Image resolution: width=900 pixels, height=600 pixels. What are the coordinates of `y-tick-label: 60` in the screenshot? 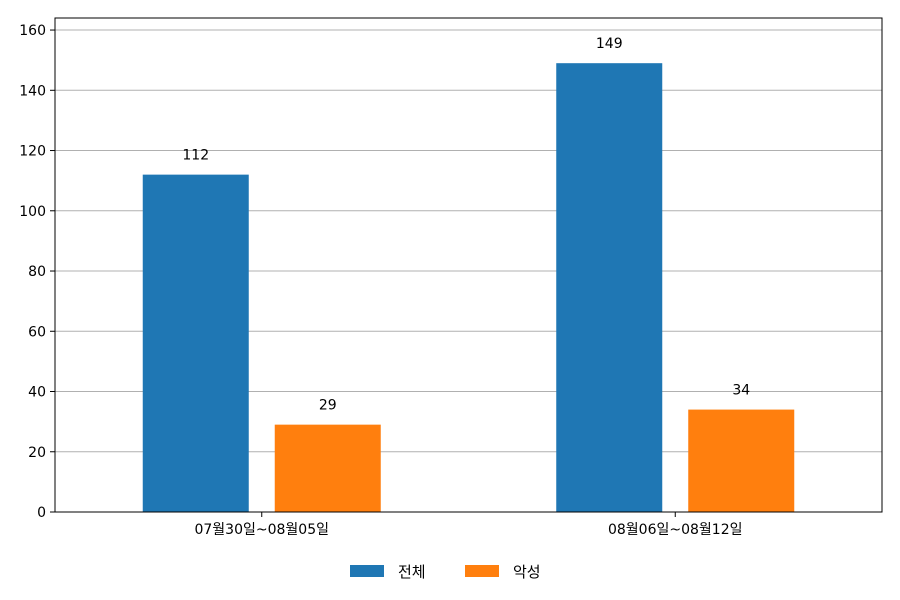 It's located at (37, 332).